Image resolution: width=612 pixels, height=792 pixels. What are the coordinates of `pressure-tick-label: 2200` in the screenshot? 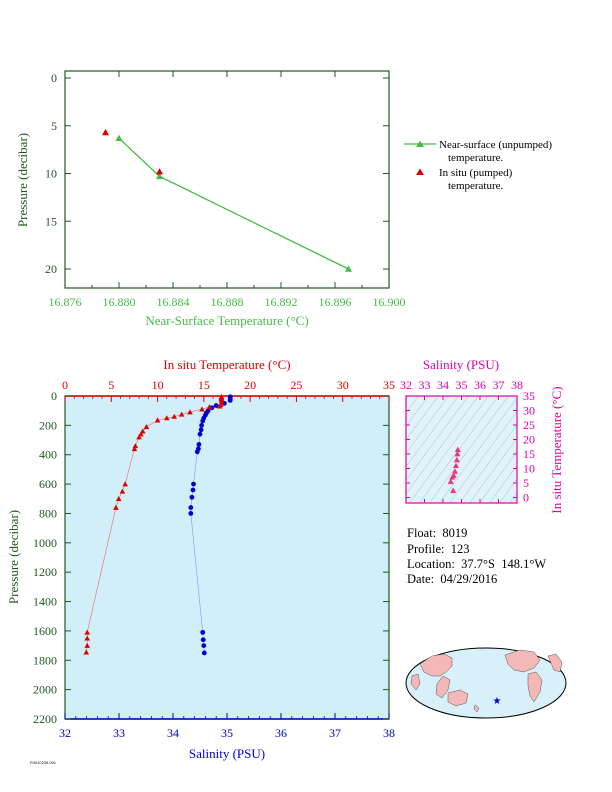 It's located at (45, 719).